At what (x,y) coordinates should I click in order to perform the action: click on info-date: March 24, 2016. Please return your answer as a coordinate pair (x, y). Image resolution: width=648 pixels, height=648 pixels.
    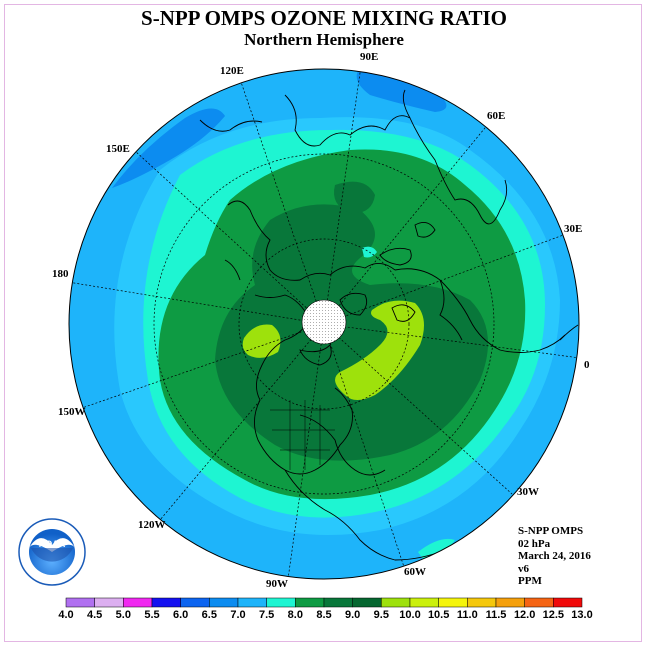
    Looking at the image, I should click on (554, 556).